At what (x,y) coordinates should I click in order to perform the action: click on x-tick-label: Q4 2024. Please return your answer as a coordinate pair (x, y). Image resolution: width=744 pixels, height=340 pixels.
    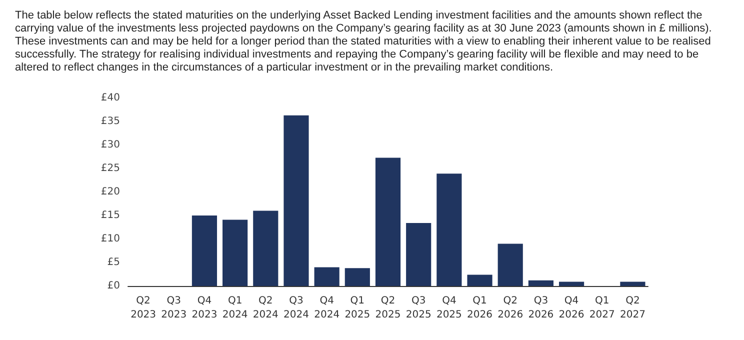
    Looking at the image, I should click on (327, 308).